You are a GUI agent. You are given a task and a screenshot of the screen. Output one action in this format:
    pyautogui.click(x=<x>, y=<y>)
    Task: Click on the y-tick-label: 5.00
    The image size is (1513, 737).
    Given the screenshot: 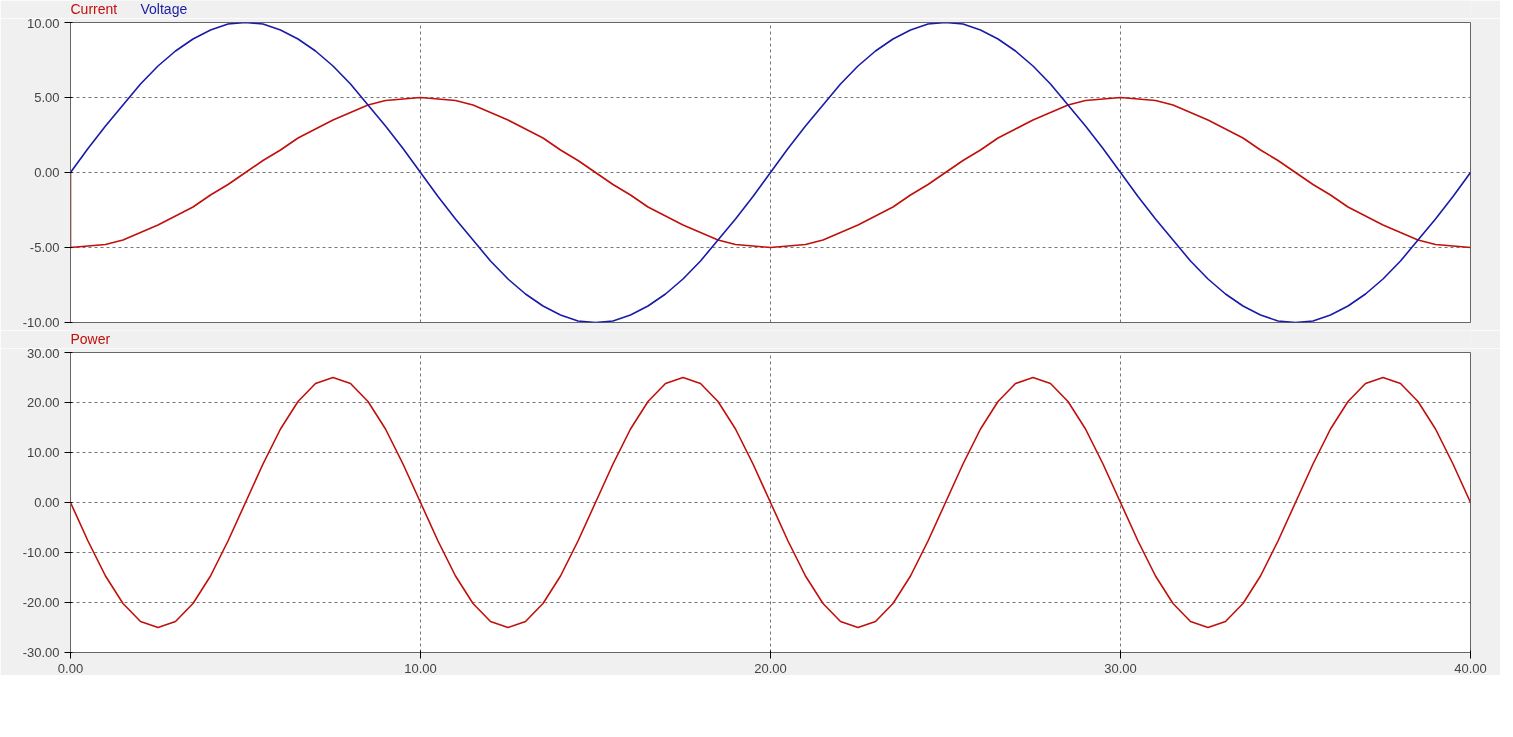 What is the action you would take?
    pyautogui.click(x=47, y=97)
    